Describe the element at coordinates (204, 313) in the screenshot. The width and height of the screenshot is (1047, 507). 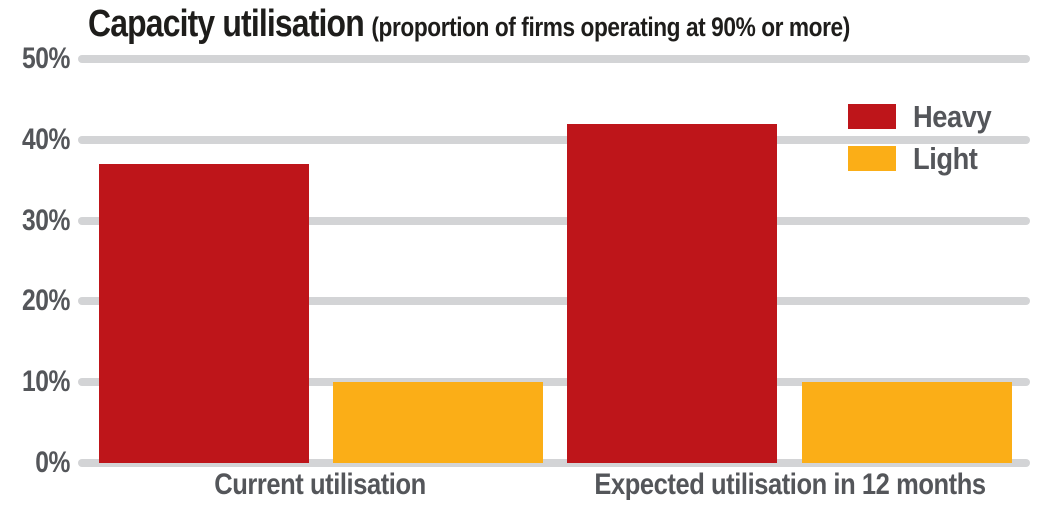
I see `bar-heavy-current` at that location.